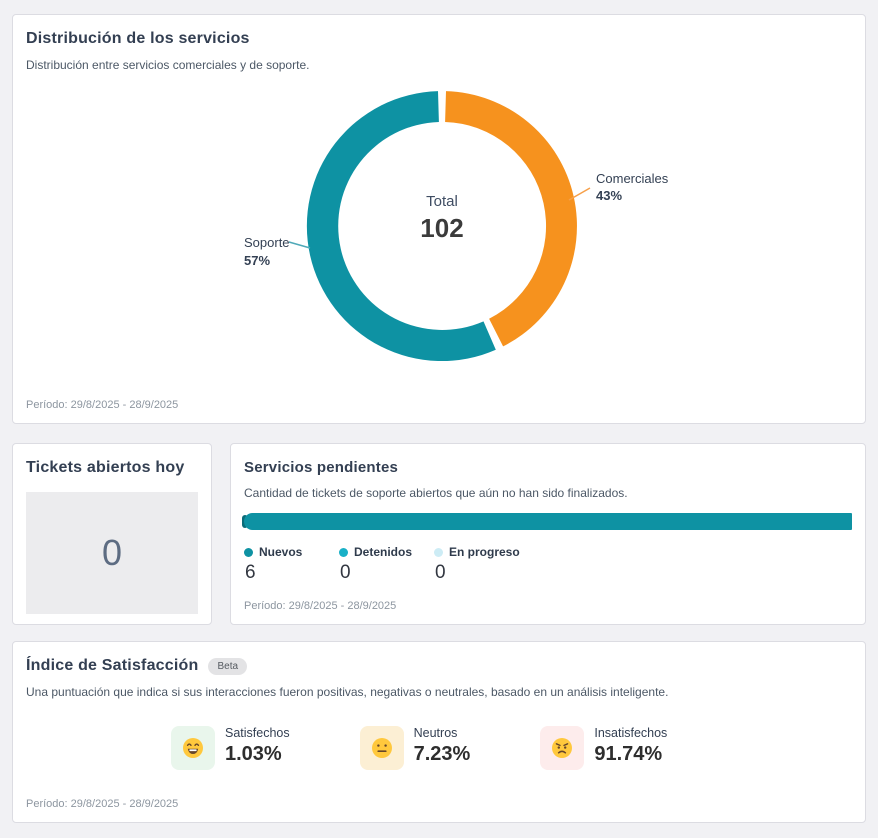  I want to click on tickets-open-card: Tickets abiertos hoy 0, so click(112, 534).